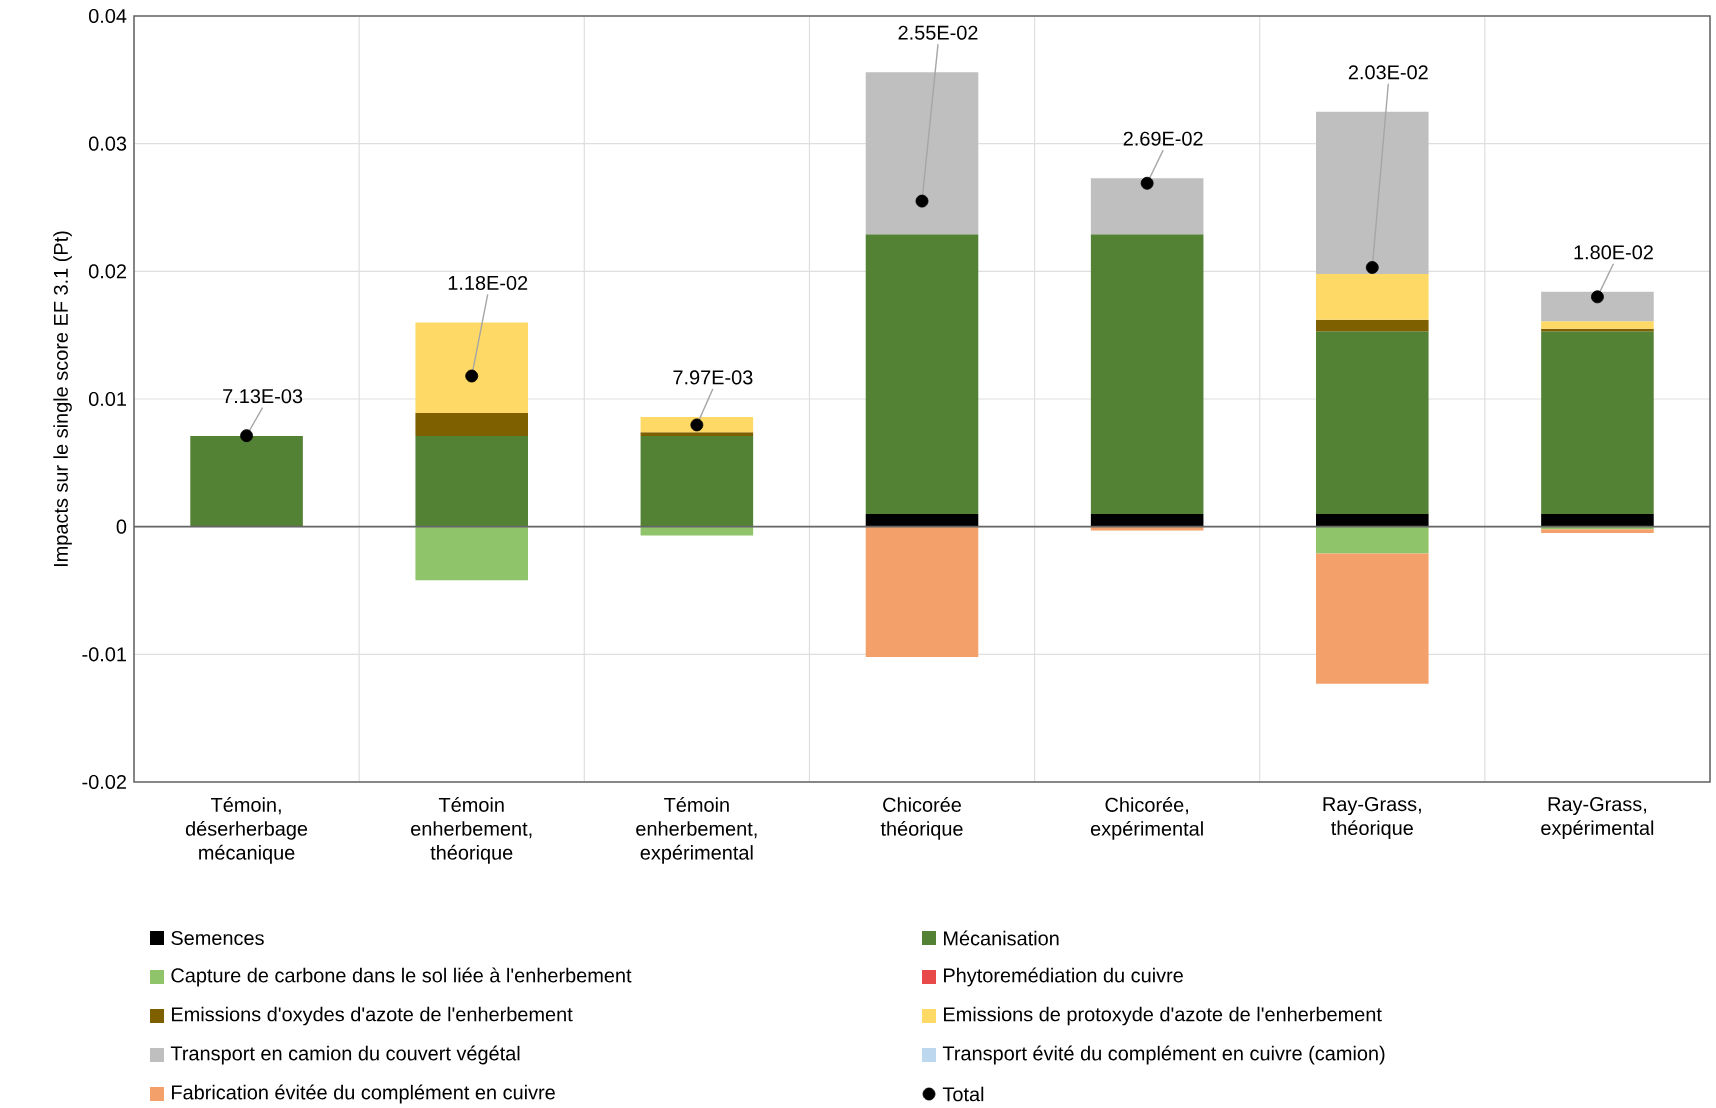  I want to click on data-label: 2.69E-02, so click(1163, 138).